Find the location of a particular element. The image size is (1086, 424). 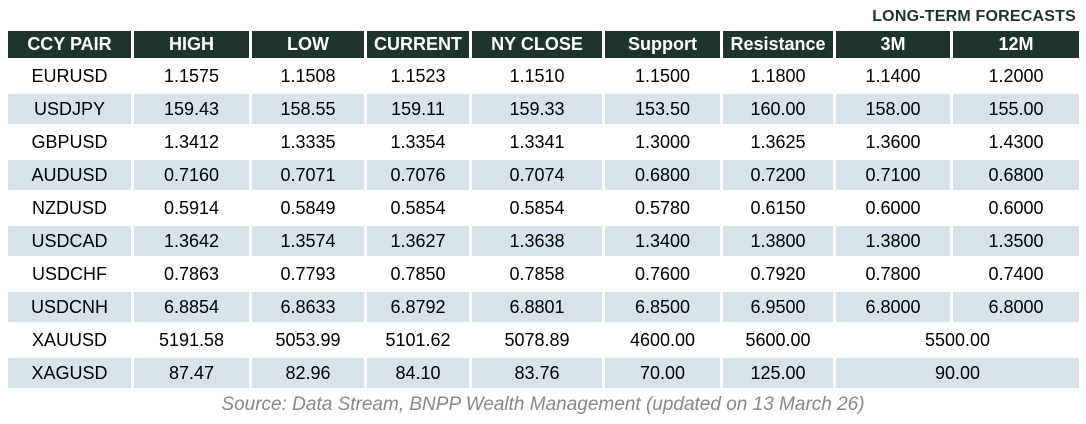

value-cell: 1.3600 is located at coordinates (893, 142).